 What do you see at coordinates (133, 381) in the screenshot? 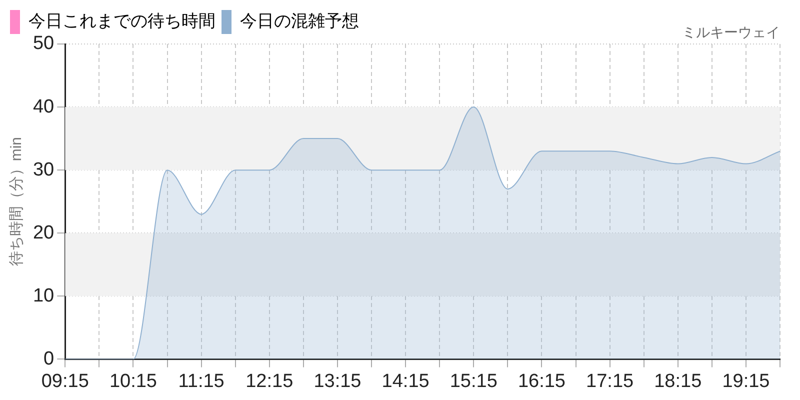
I see `x-tick-label: 10:15` at bounding box center [133, 381].